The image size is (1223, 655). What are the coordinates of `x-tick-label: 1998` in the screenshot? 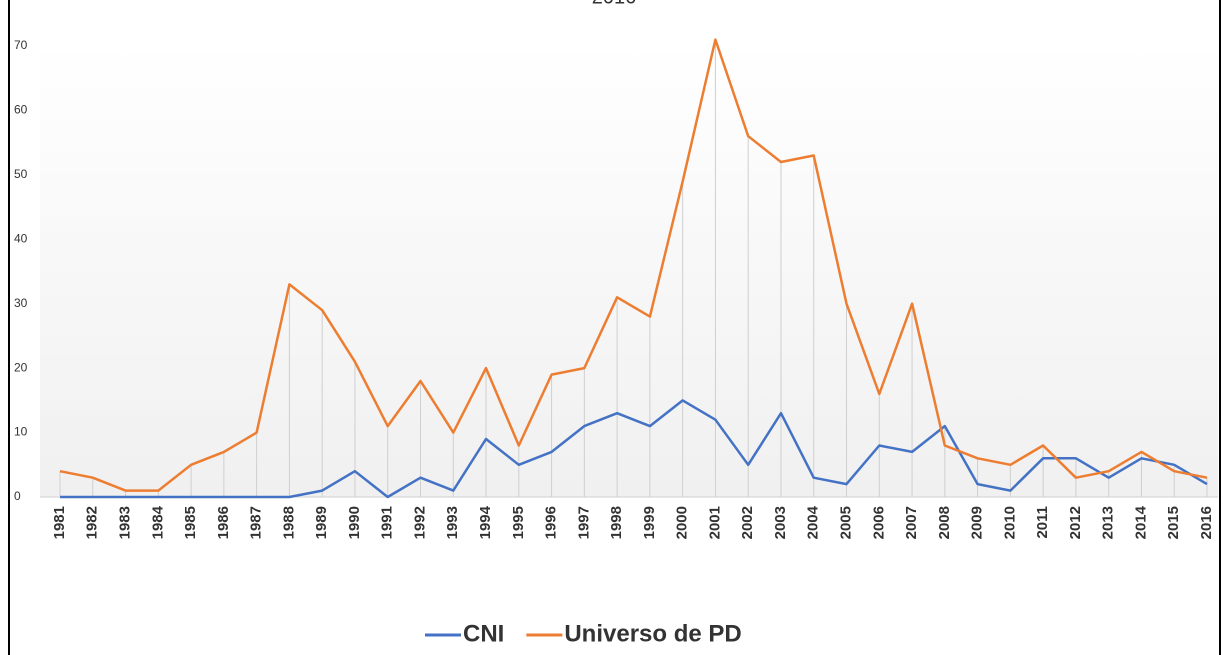 It's located at (616, 522).